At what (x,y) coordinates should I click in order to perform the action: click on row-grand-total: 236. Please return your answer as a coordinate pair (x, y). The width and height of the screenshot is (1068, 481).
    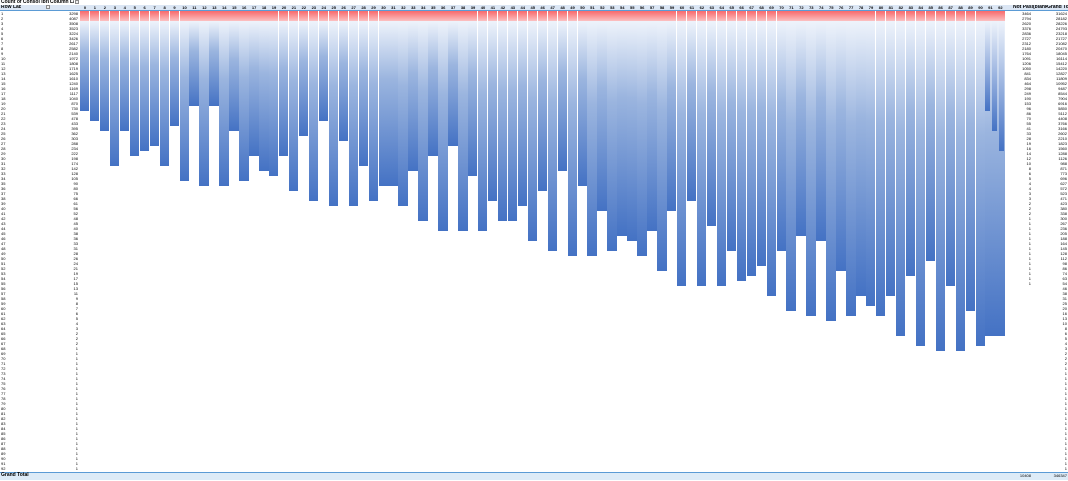
    Looking at the image, I should click on (1063, 228).